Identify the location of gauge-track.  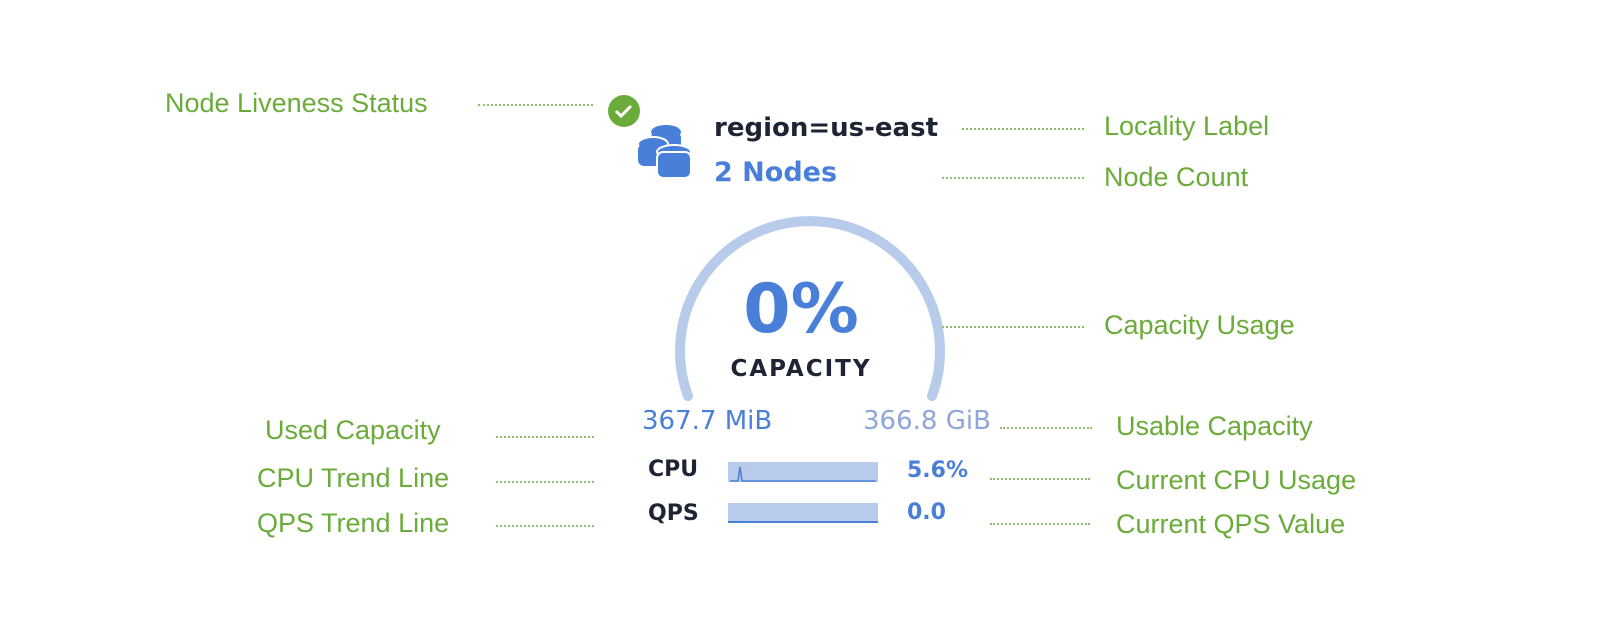
(810, 308).